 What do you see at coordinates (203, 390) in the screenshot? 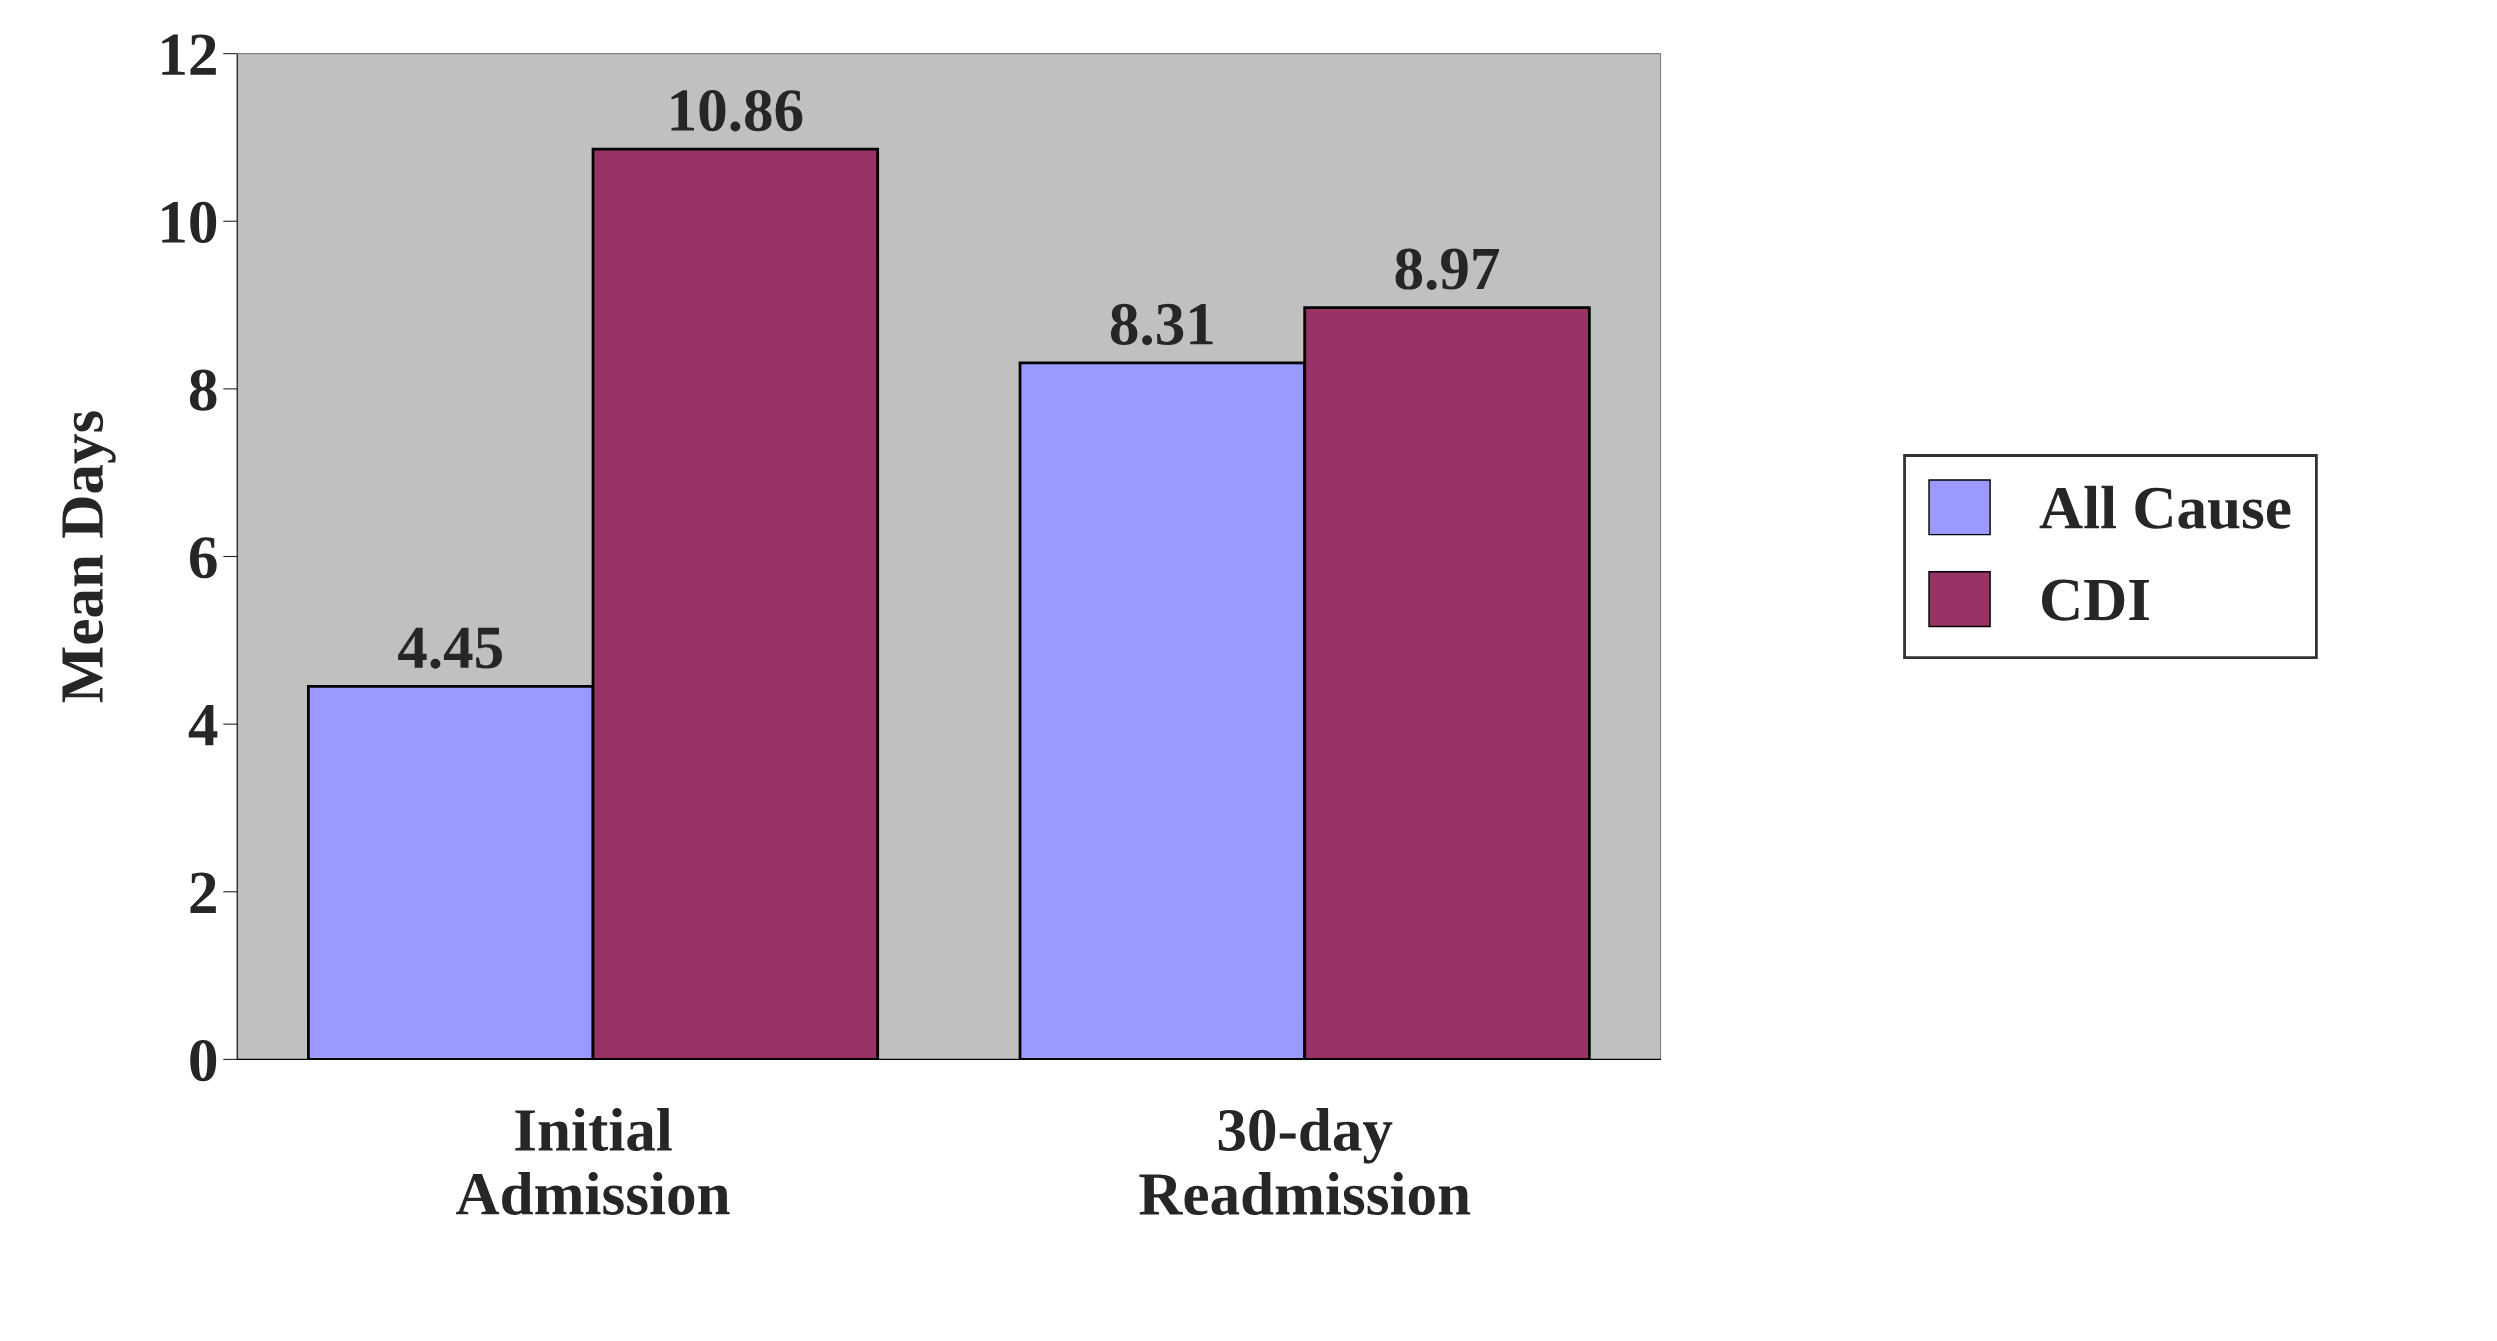
I see `y-tick-label: 8` at bounding box center [203, 390].